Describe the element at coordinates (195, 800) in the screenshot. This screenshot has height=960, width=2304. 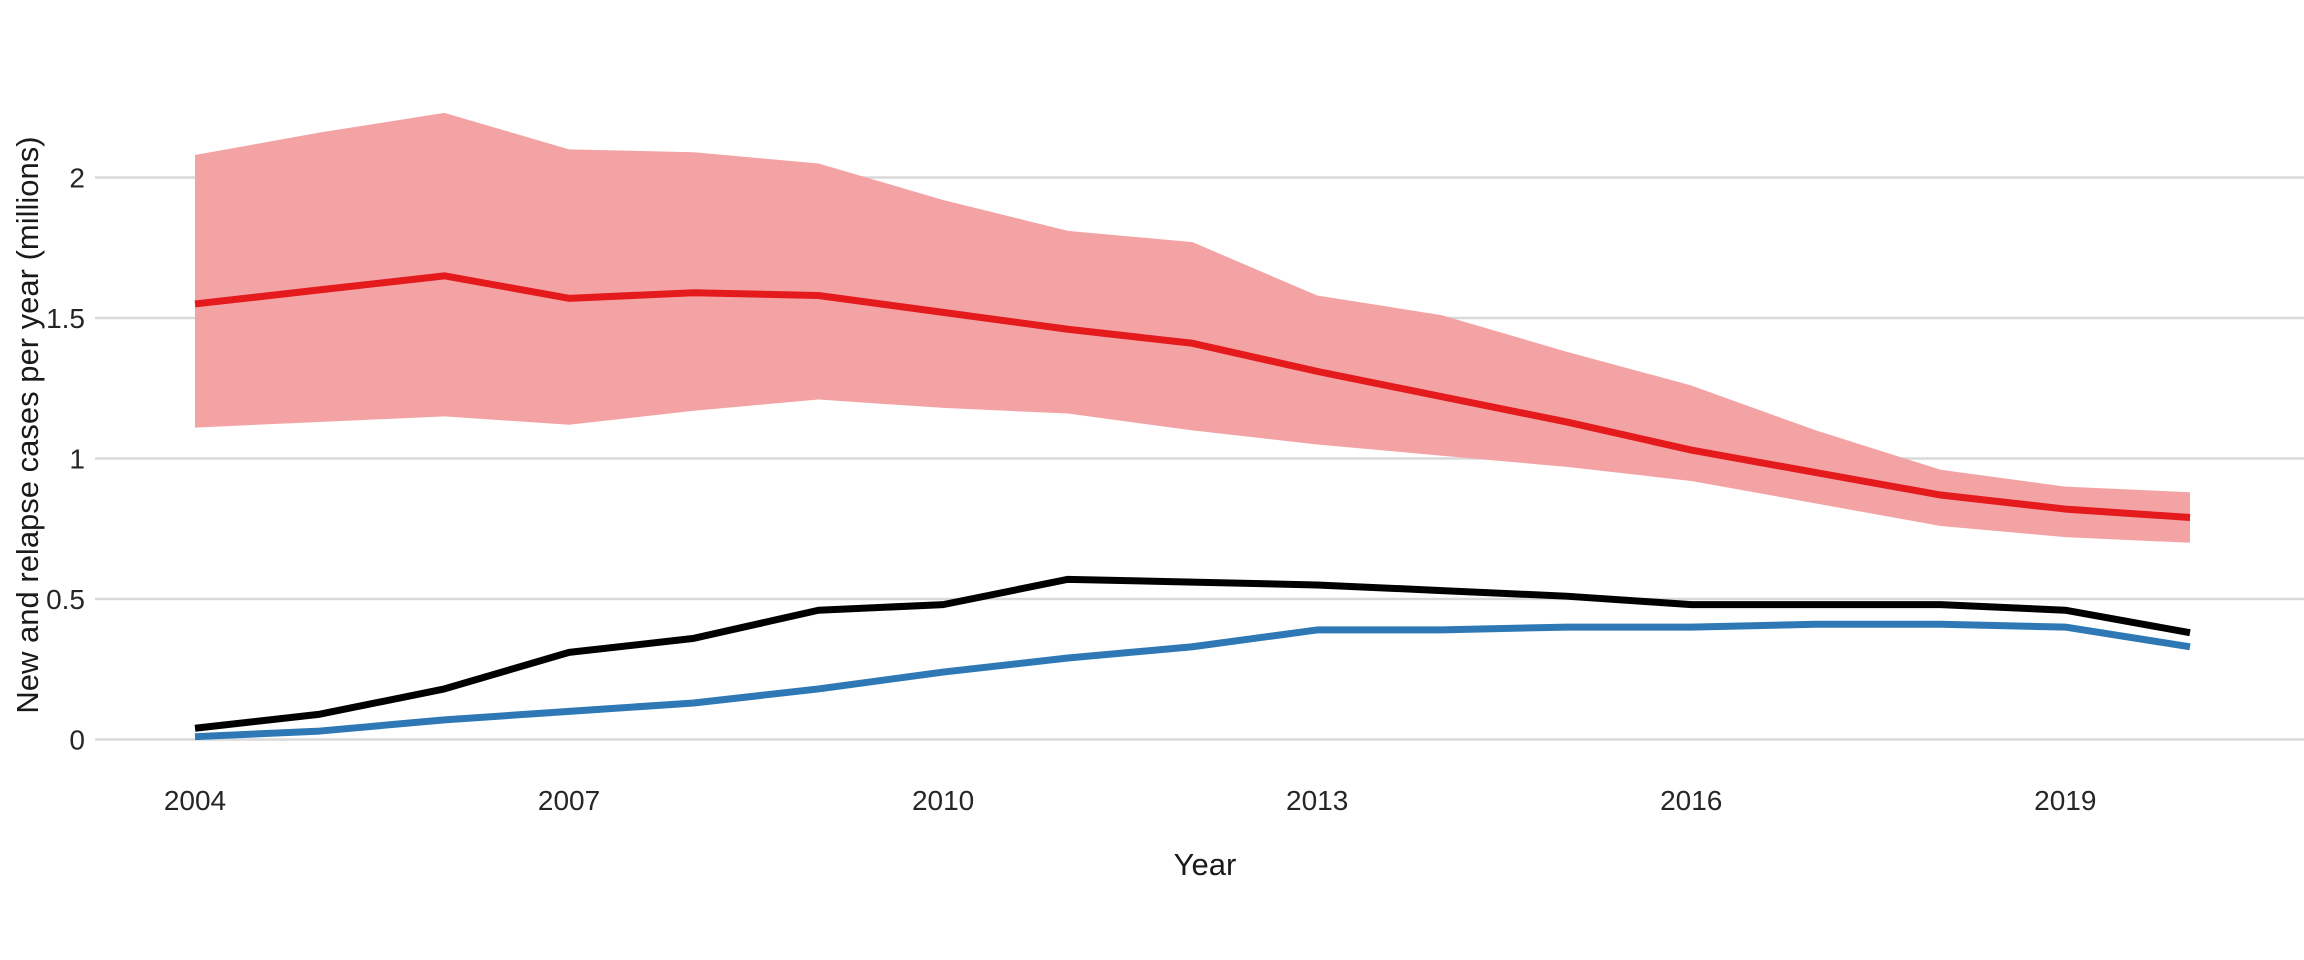
I see `x-tick-label-2004: 2004` at that location.